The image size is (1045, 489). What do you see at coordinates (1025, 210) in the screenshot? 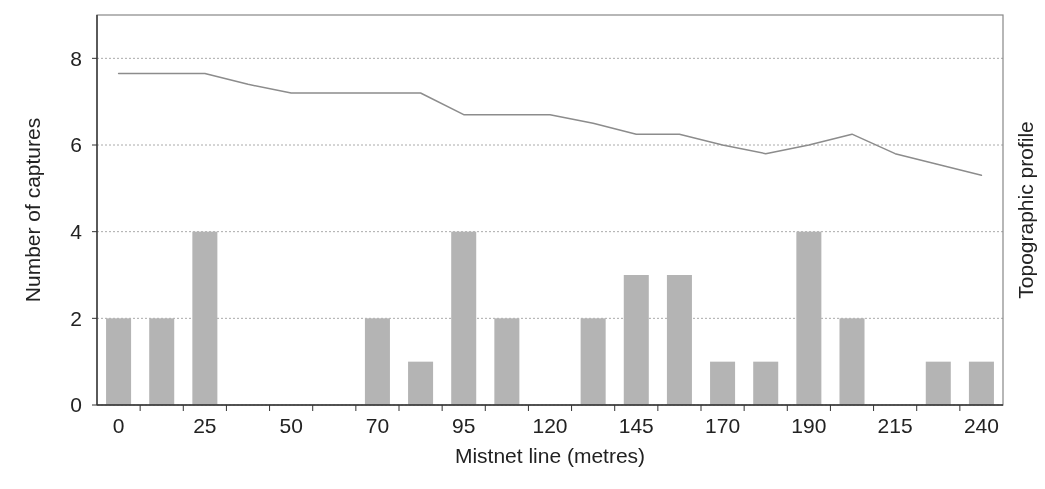
I see `y2-axis-title: Topographic profile` at bounding box center [1025, 210].